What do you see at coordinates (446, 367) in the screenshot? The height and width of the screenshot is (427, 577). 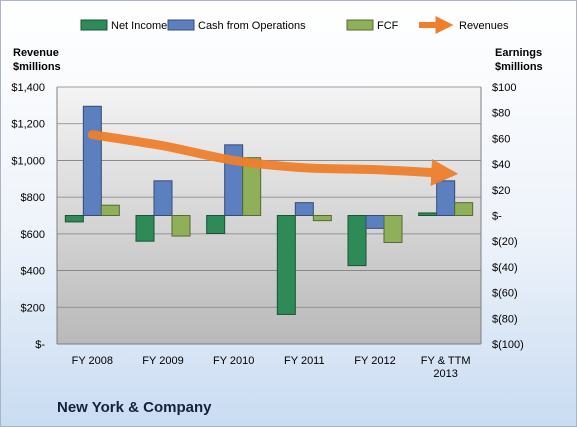 I see `x-tick-label: FY & TTM 2013` at bounding box center [446, 367].